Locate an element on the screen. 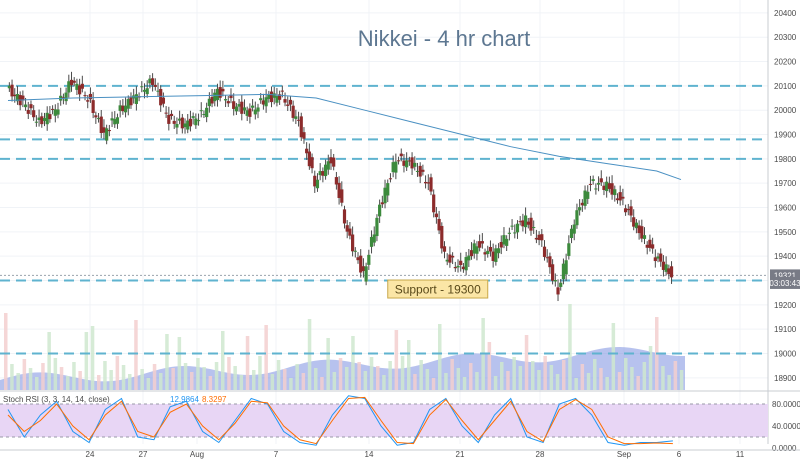 The height and width of the screenshot is (459, 800). time-tick-label: 6 is located at coordinates (679, 454).